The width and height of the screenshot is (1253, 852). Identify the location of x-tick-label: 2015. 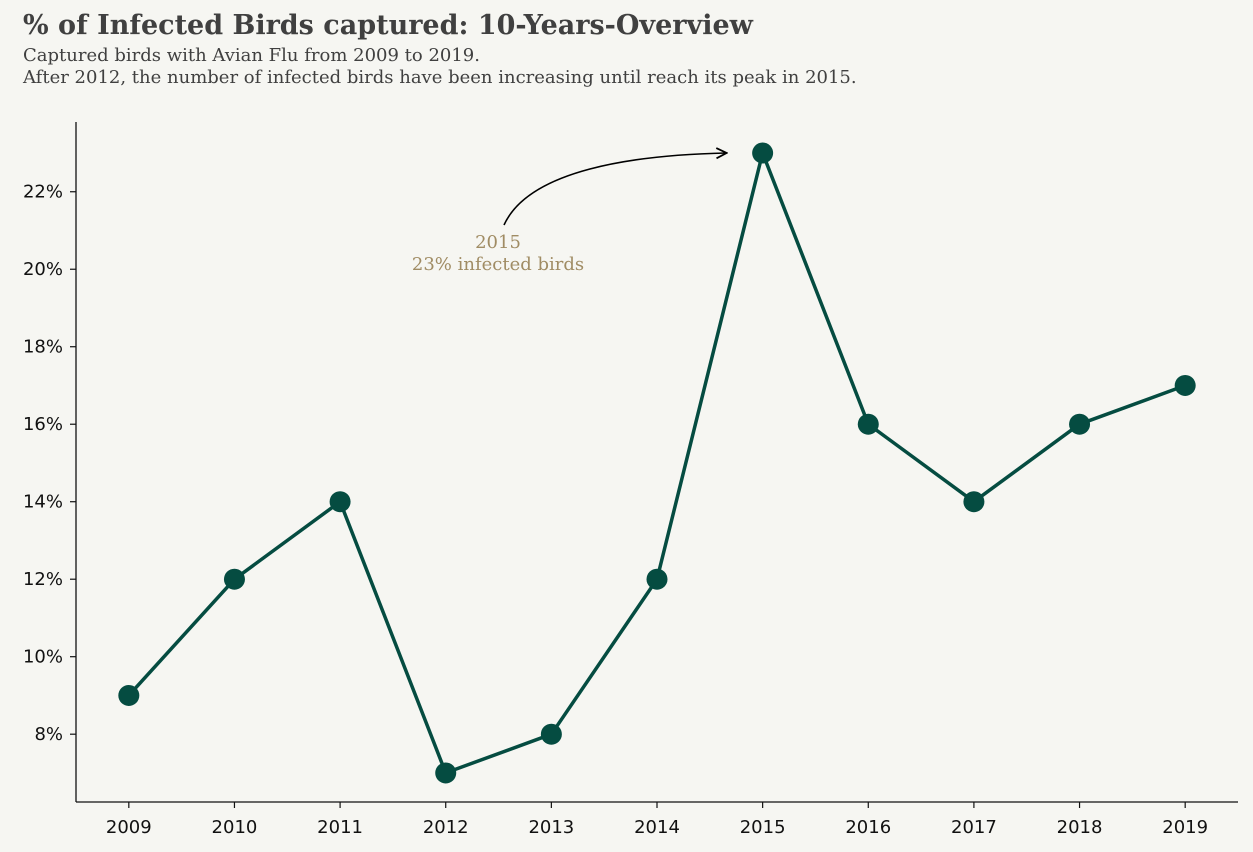
(763, 827).